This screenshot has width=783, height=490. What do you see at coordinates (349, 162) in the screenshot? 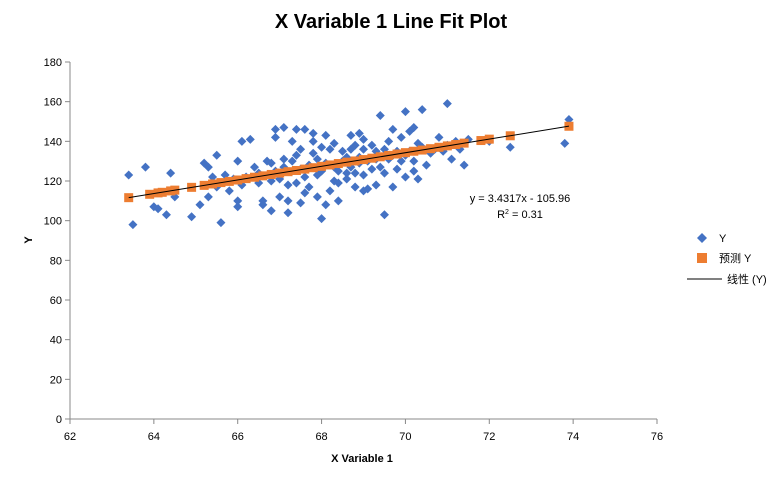
I see `trendline` at bounding box center [349, 162].